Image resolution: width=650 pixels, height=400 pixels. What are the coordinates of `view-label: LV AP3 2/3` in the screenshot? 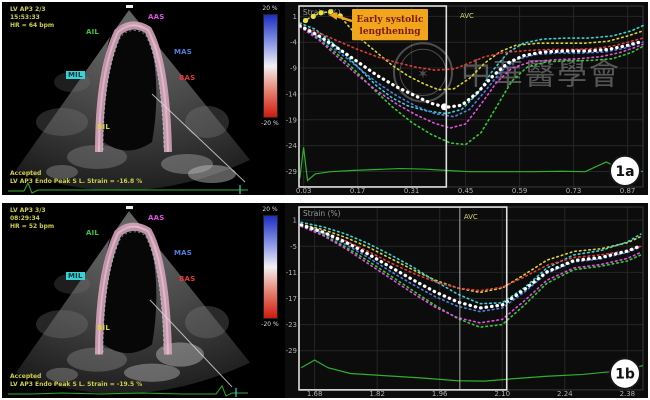 It's located at (28, 9).